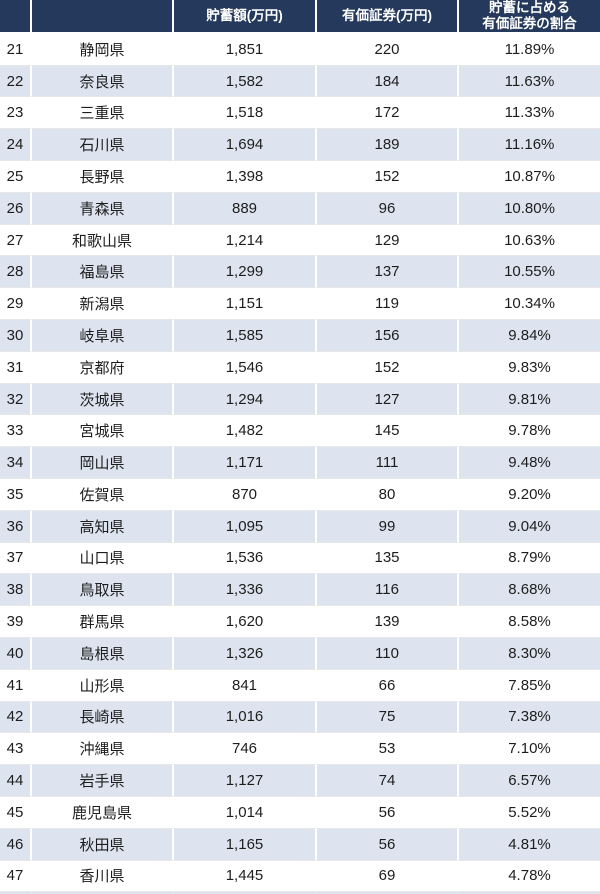 Image resolution: width=600 pixels, height=894 pixels. I want to click on savings-cell: 1,585, so click(245, 336).